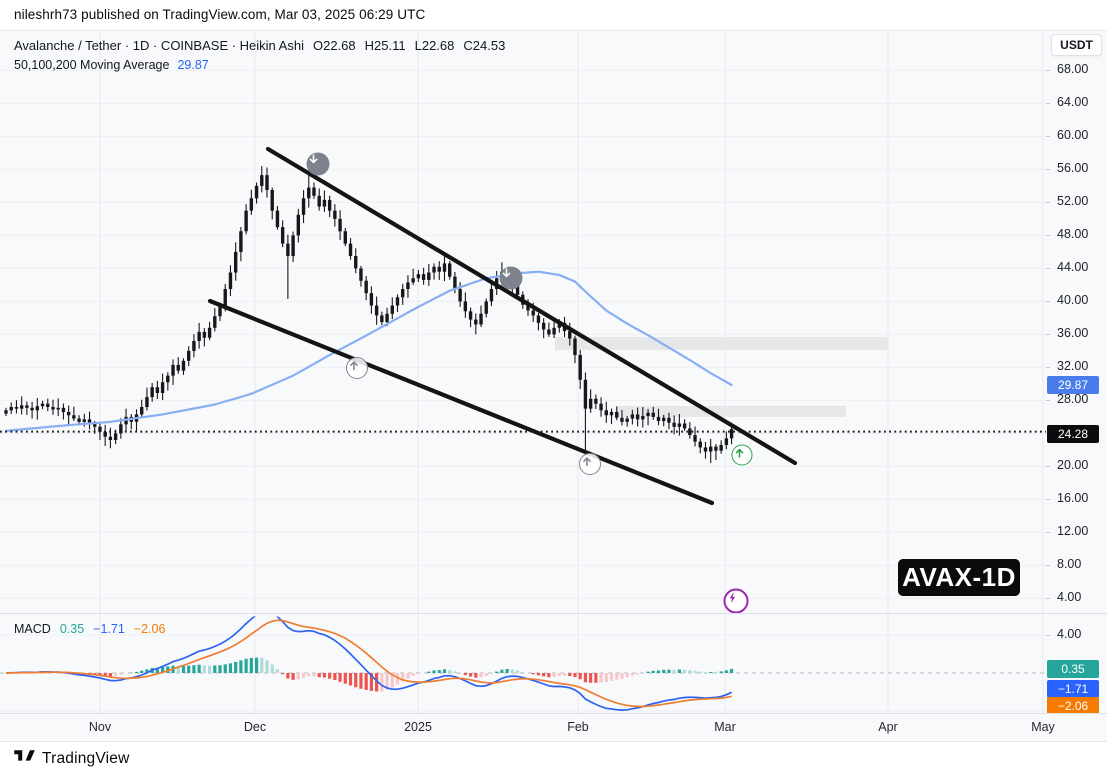 The height and width of the screenshot is (777, 1116). What do you see at coordinates (1073, 498) in the screenshot?
I see `price-tick-label: 16.00` at bounding box center [1073, 498].